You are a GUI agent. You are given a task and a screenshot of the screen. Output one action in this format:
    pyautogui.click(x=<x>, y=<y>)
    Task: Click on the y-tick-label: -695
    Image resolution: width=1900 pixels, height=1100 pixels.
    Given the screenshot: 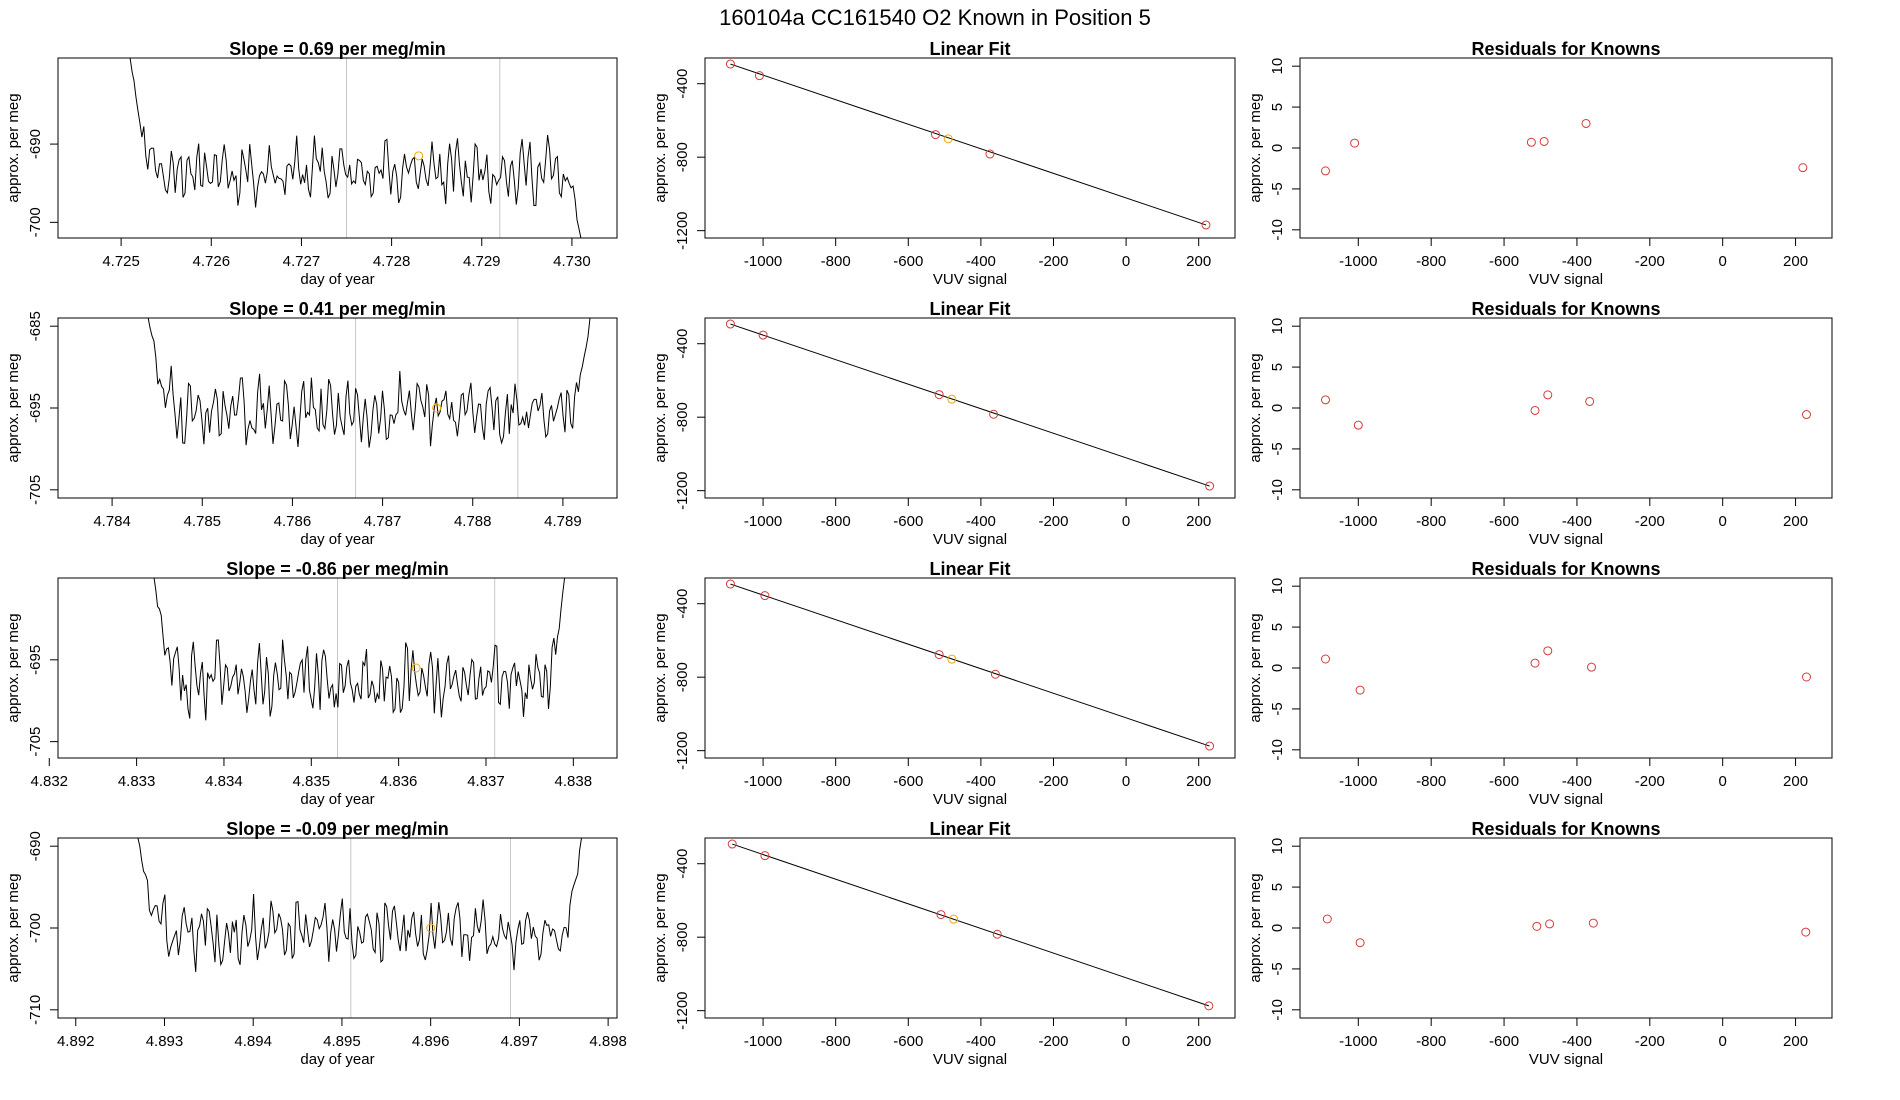 What is the action you would take?
    pyautogui.click(x=35, y=408)
    